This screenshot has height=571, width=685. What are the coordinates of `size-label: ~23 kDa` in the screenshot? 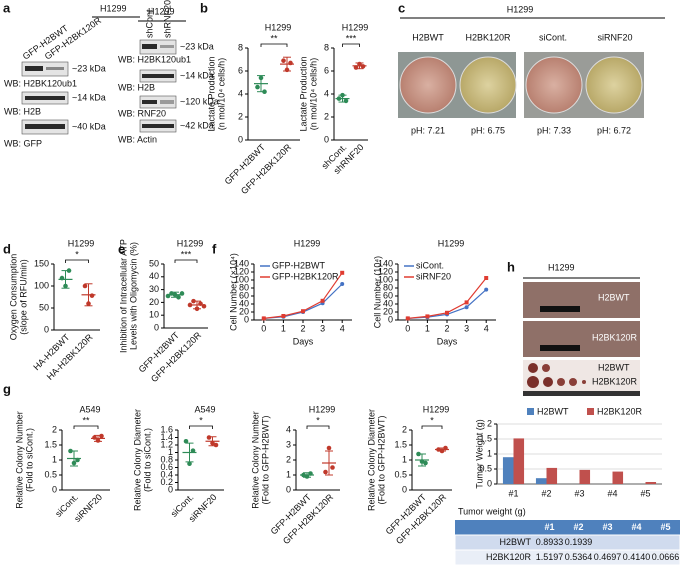 It's located at (197, 46).